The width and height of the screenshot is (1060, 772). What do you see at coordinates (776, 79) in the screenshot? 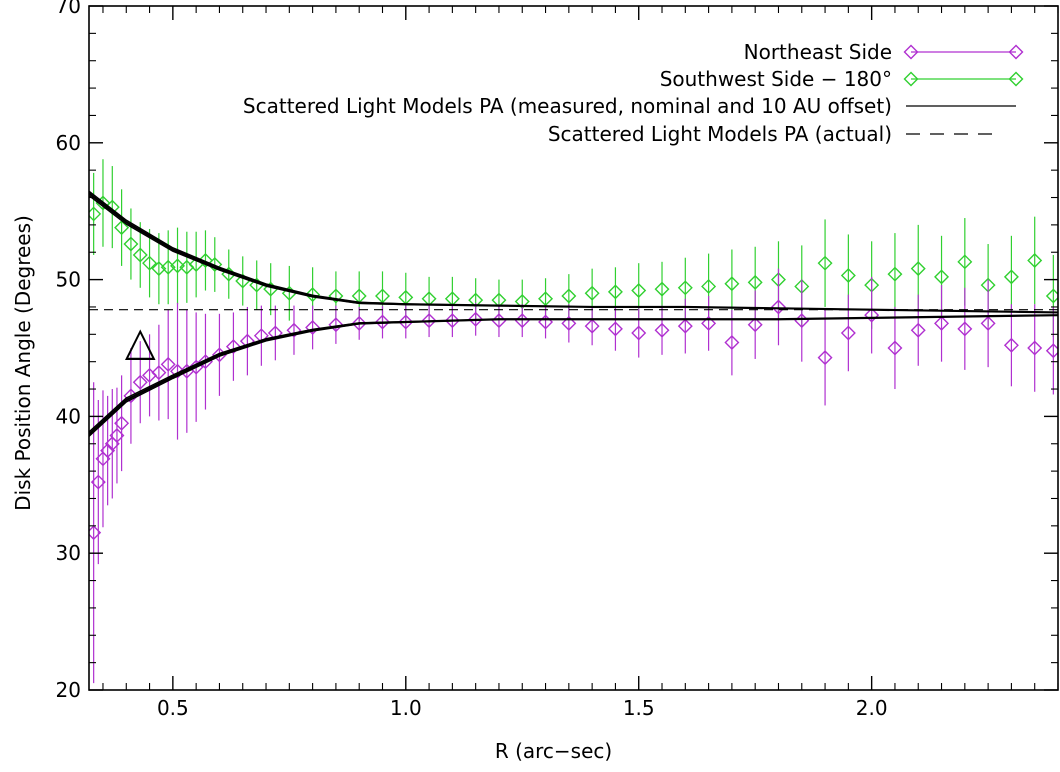
I see `legend-label: Southwest Side − 180°` at bounding box center [776, 79].